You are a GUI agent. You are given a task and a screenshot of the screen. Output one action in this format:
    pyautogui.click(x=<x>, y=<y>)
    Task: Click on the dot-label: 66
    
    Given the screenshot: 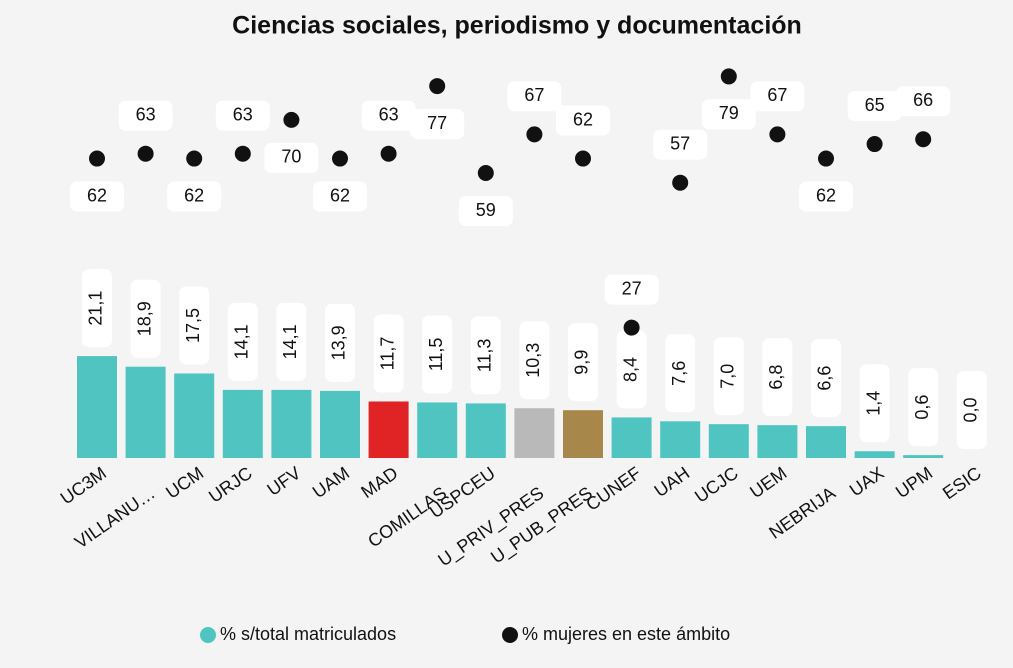 What is the action you would take?
    pyautogui.click(x=923, y=100)
    